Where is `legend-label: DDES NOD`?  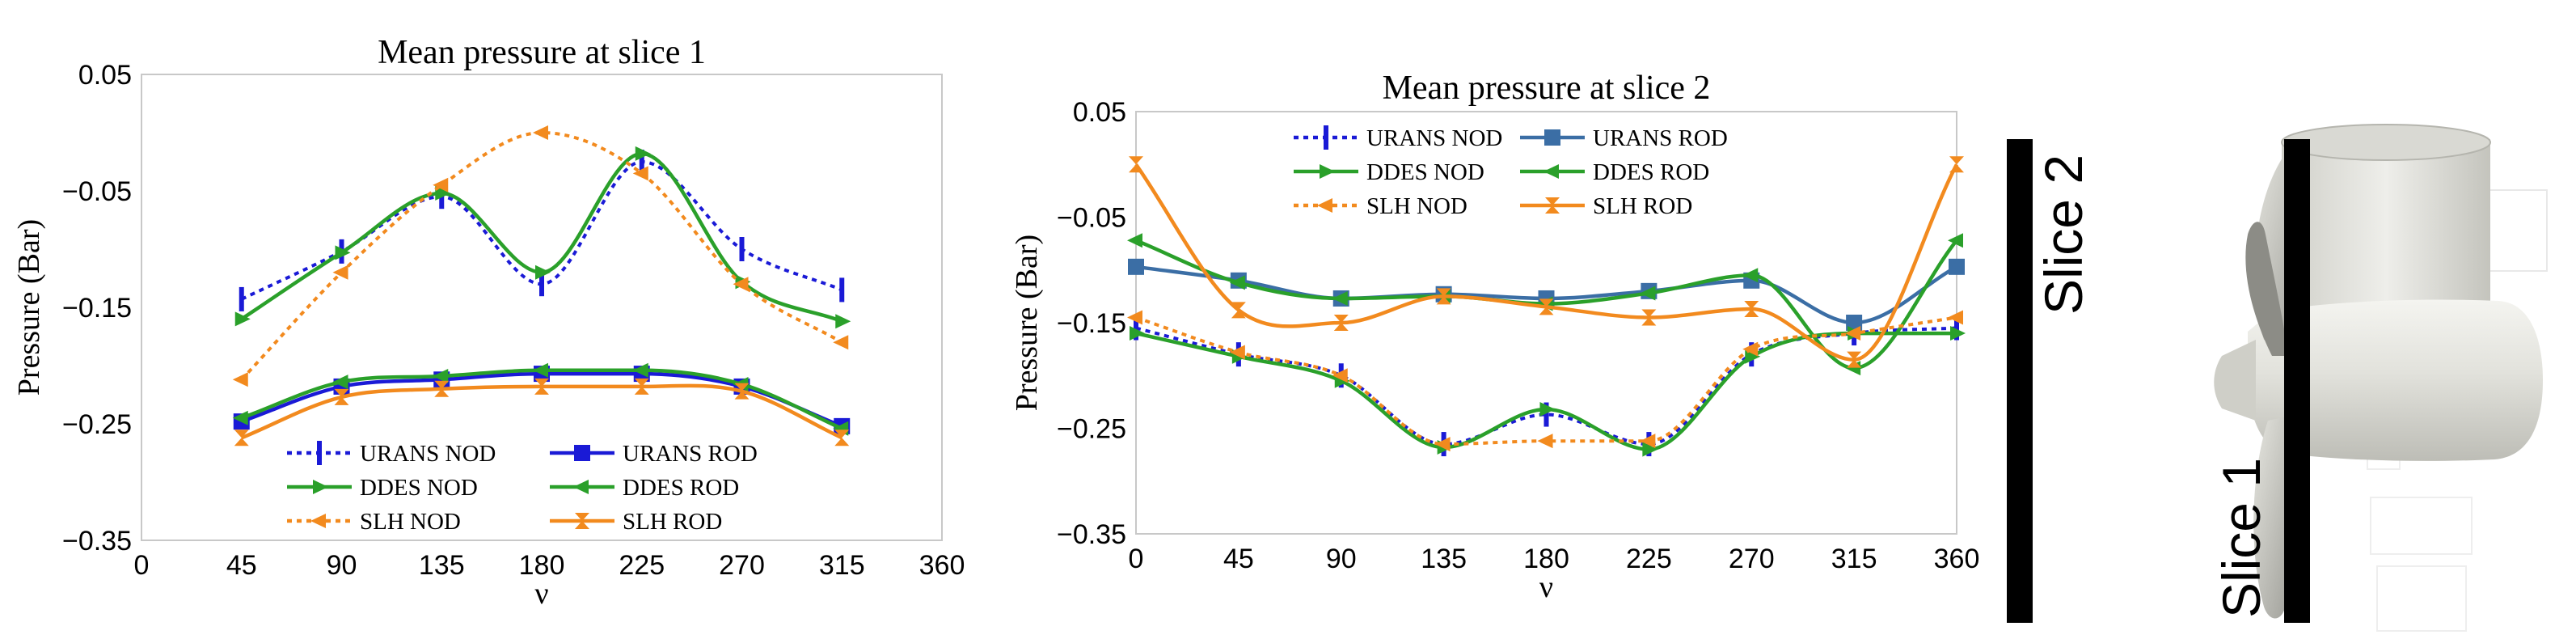 legend-label: DDES NOD is located at coordinates (1425, 172).